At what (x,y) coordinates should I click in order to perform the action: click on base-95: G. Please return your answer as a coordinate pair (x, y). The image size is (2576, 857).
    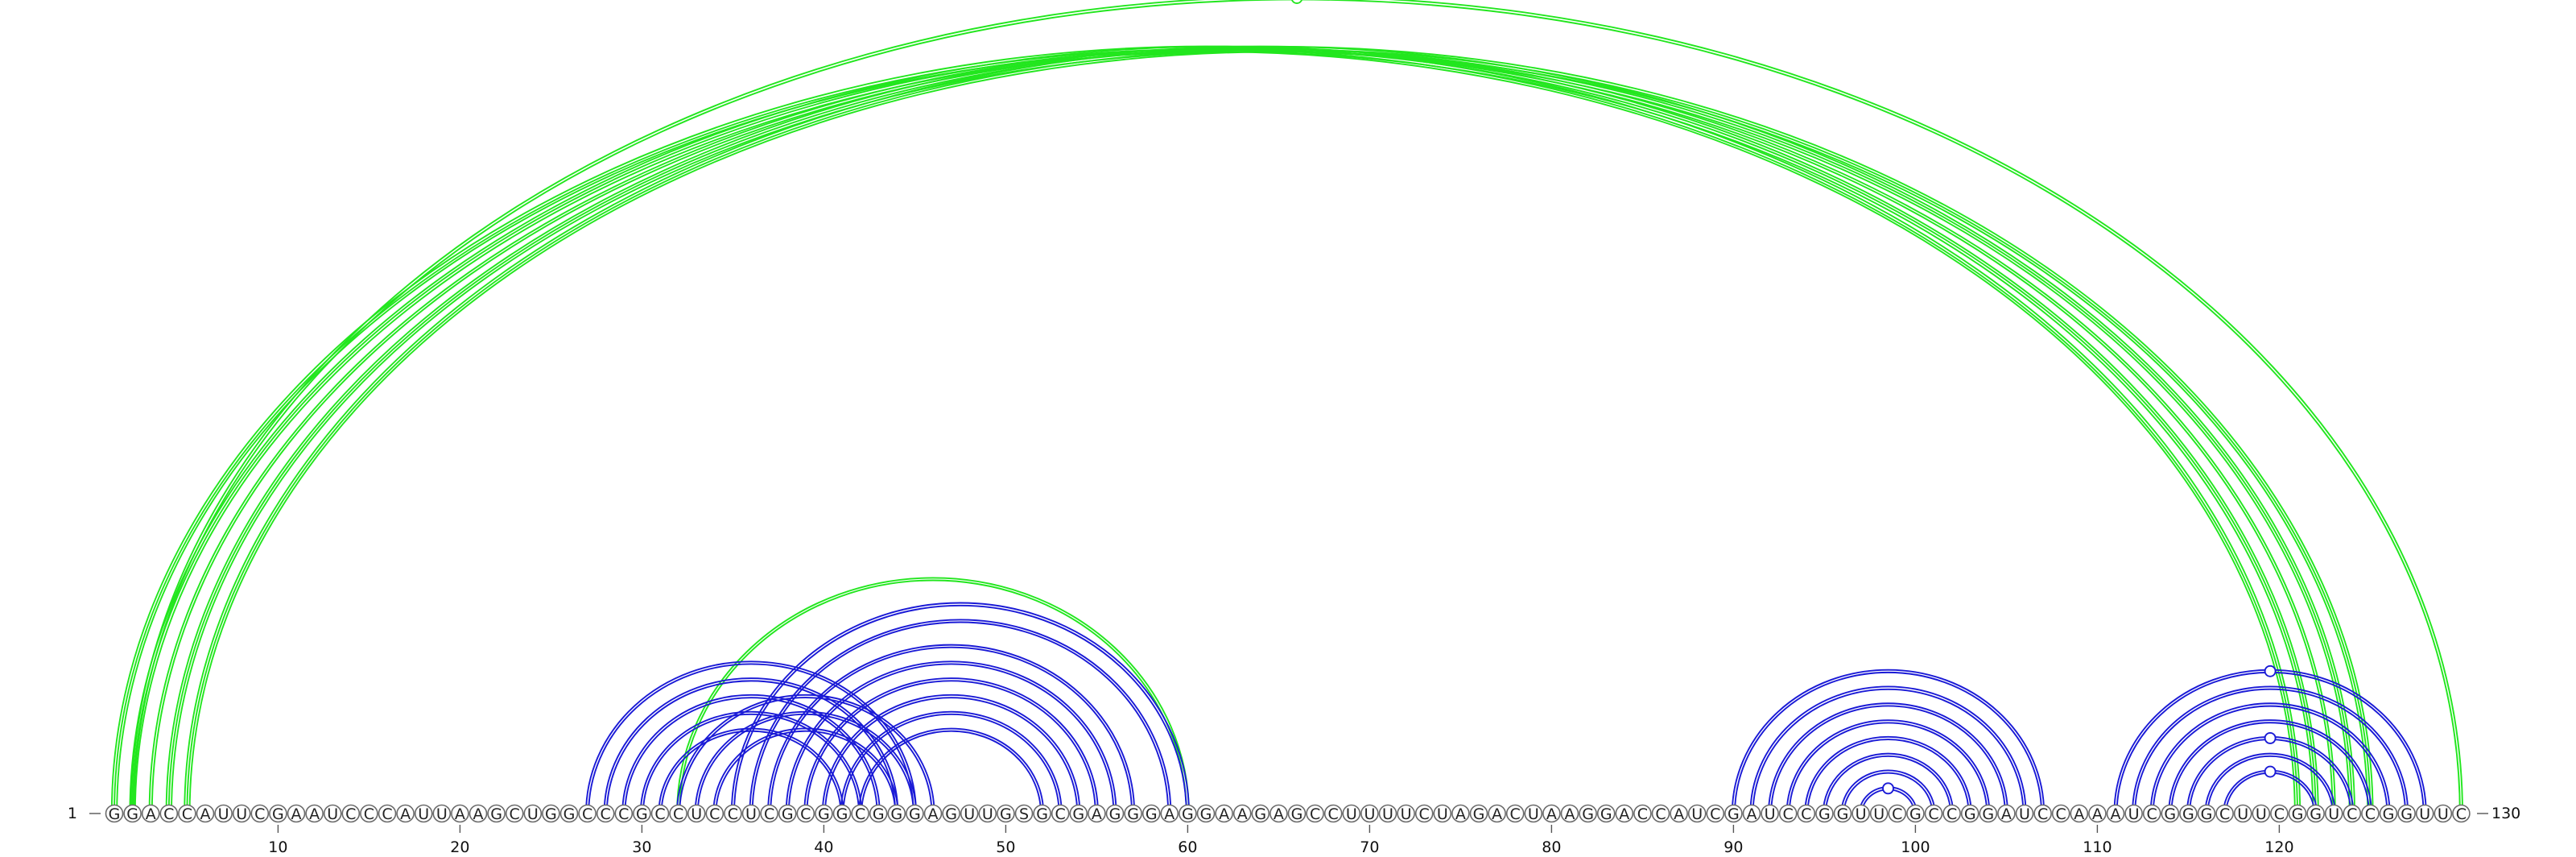
    Looking at the image, I should click on (1824, 813).